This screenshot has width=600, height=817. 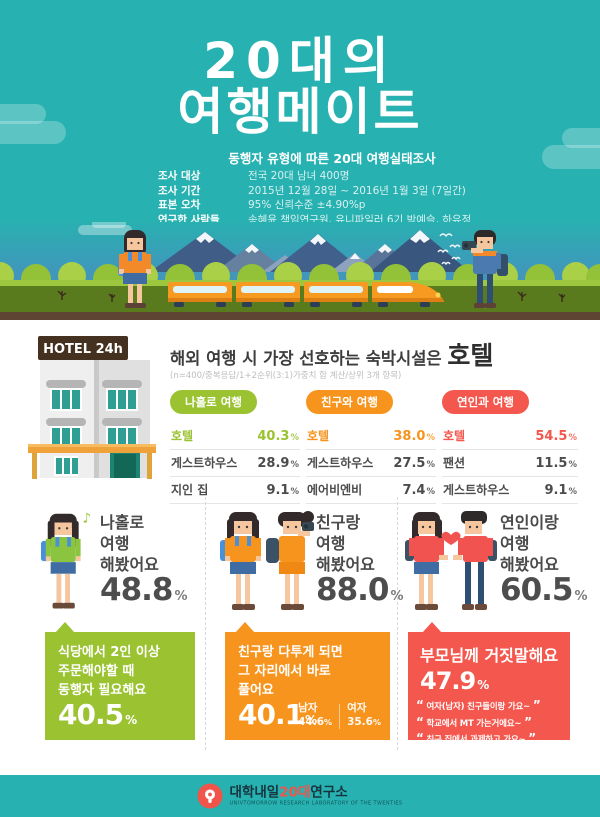 I want to click on callout-title: 부모님께 거짓말해요, so click(x=489, y=655).